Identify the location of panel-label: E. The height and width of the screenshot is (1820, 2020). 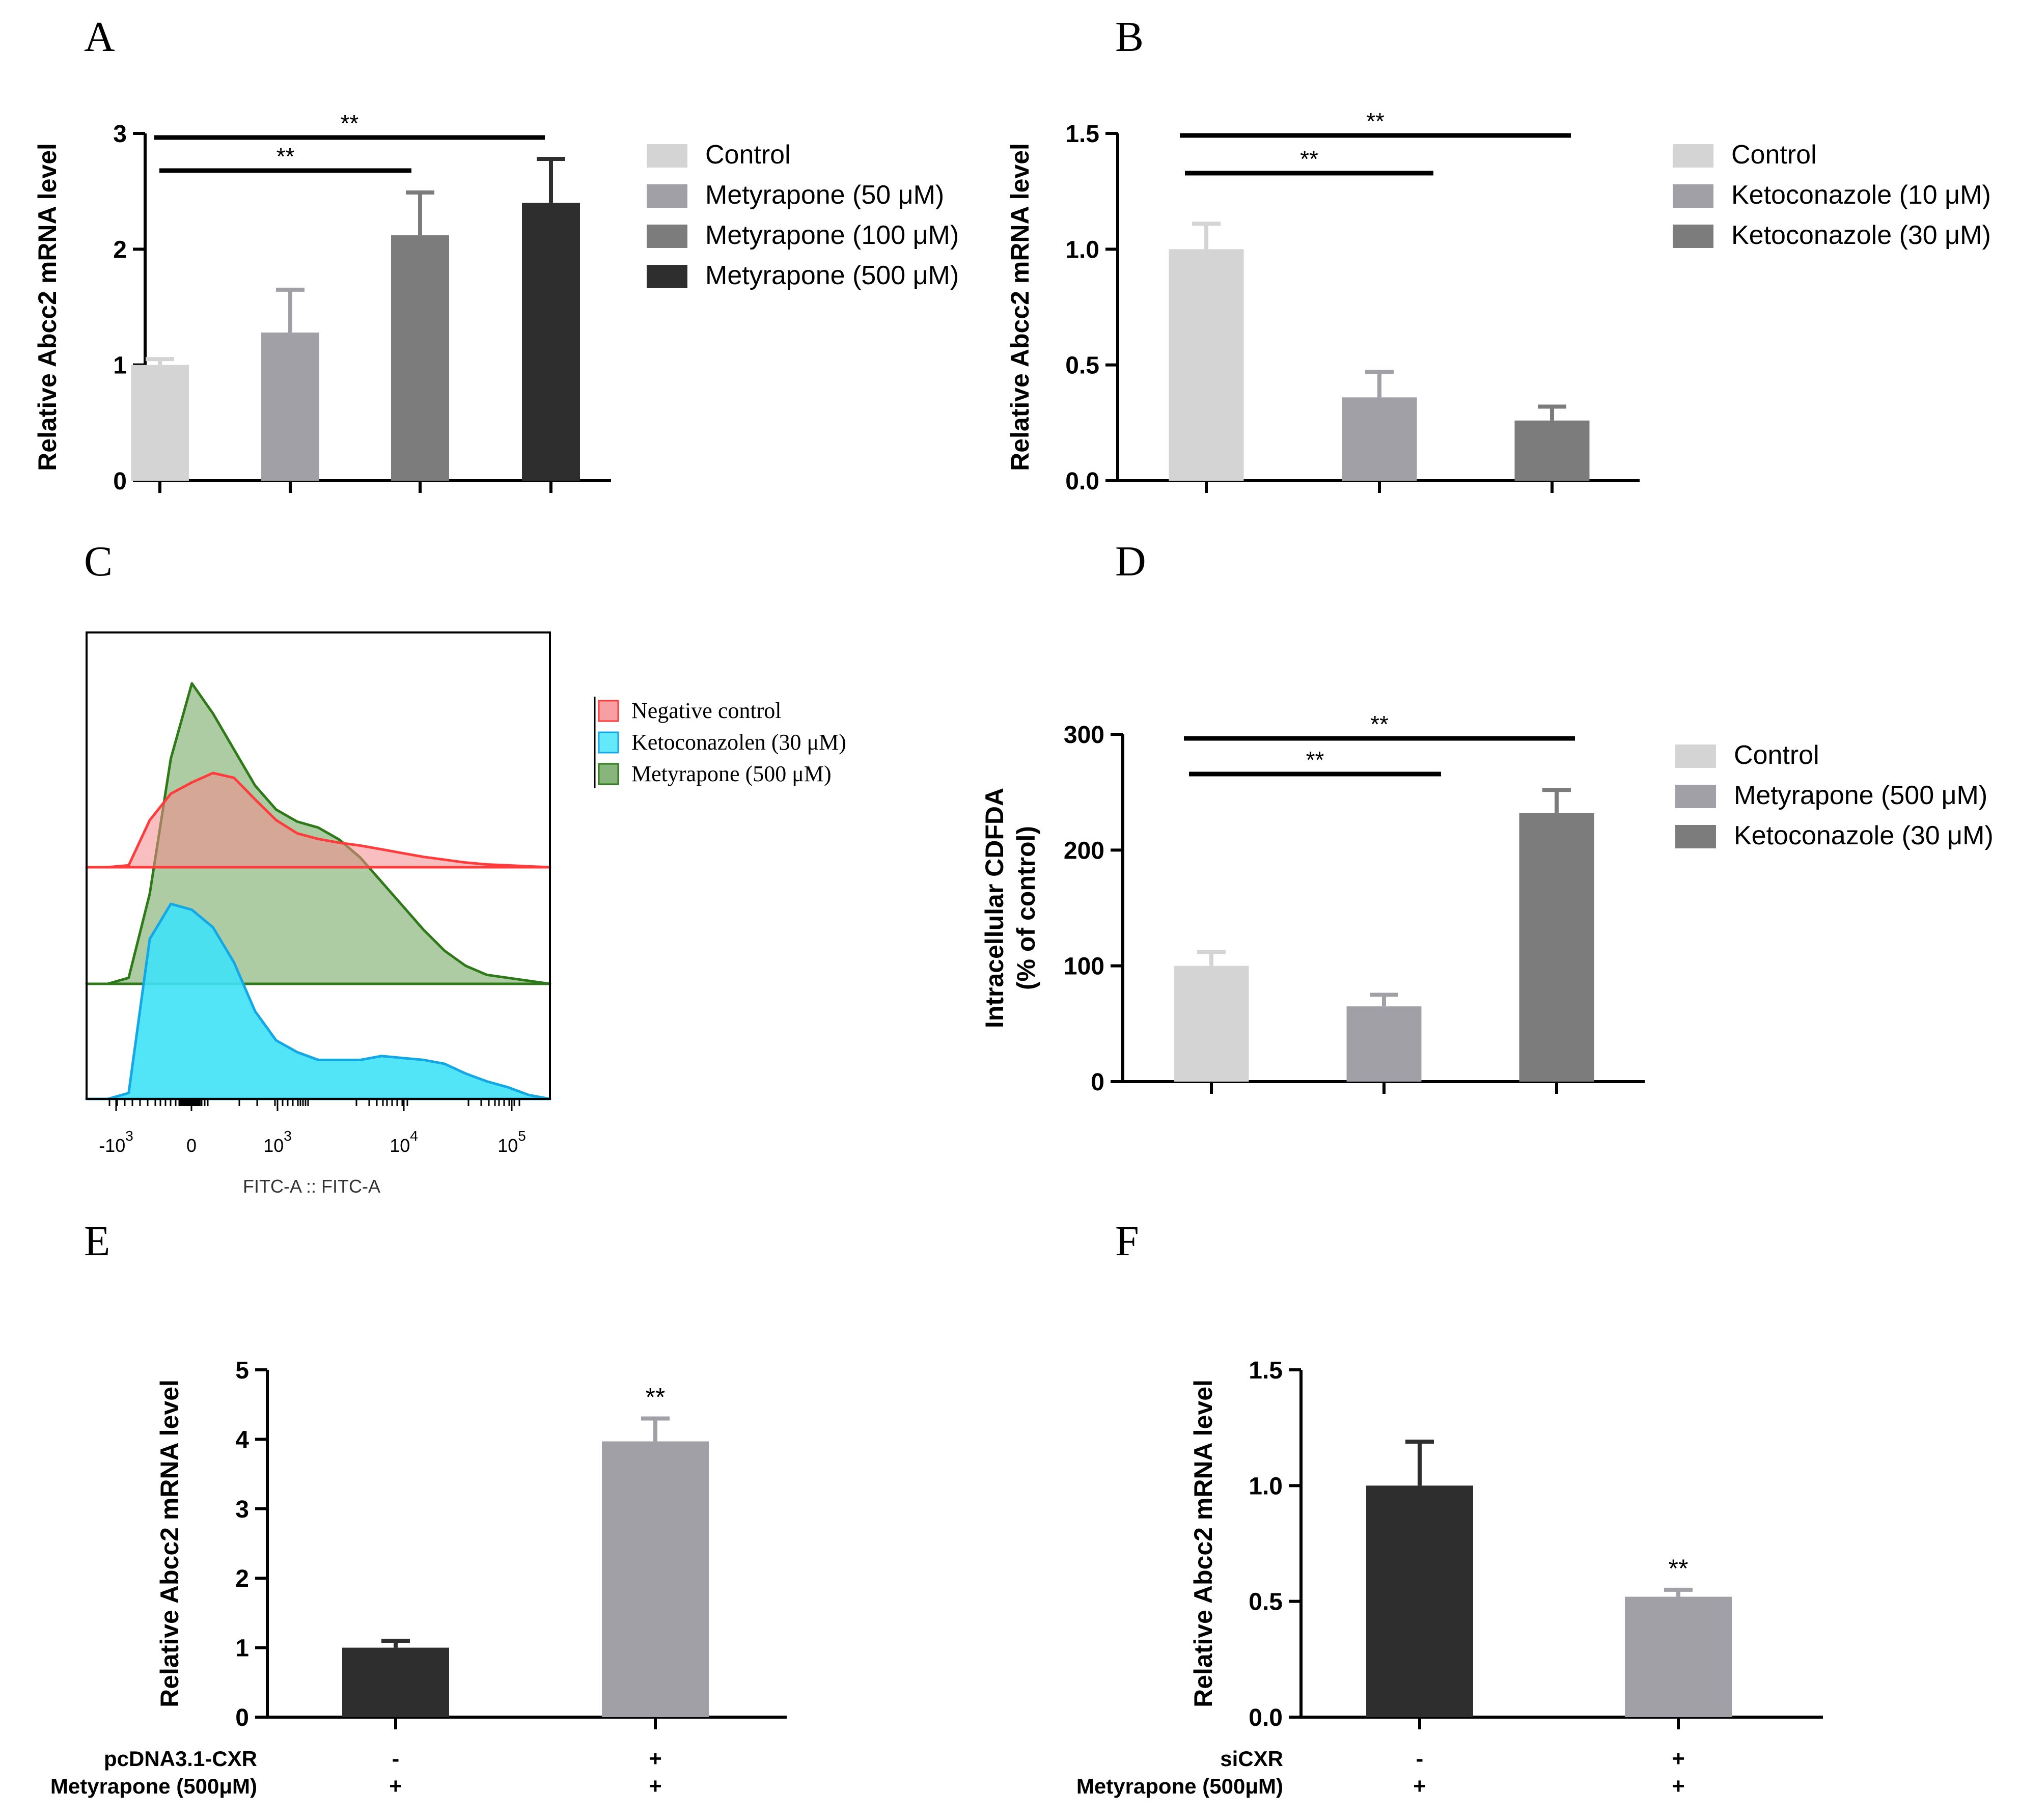
(97, 1241).